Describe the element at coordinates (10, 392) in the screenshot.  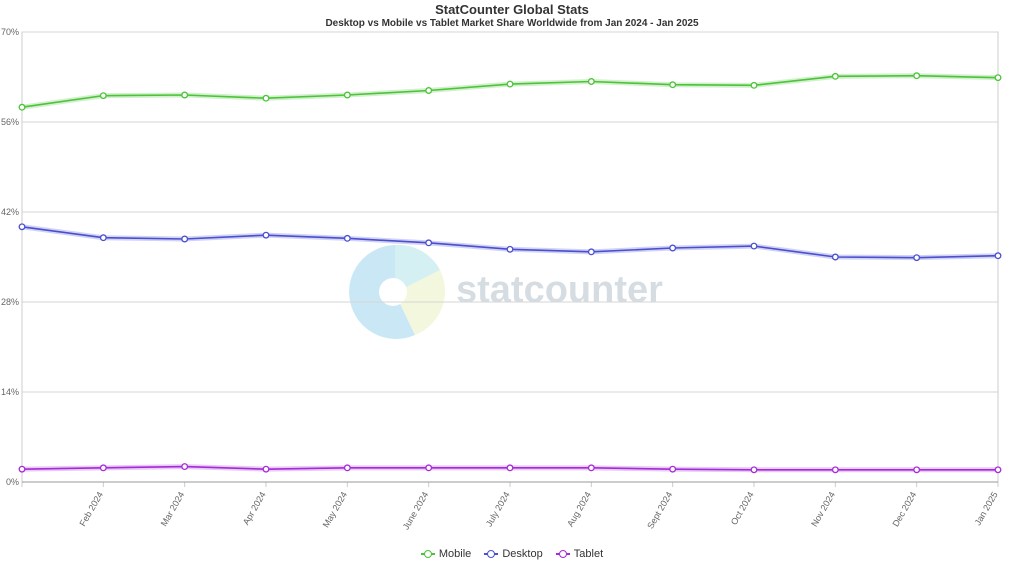
I see `y-tick-label: 14%` at that location.